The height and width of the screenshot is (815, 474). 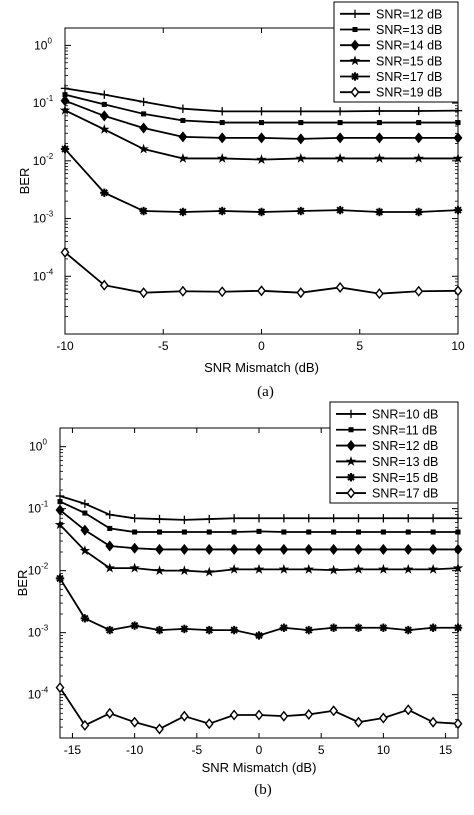 What do you see at coordinates (409, 30) in the screenshot?
I see `legend-label: SNR=13 dB` at bounding box center [409, 30].